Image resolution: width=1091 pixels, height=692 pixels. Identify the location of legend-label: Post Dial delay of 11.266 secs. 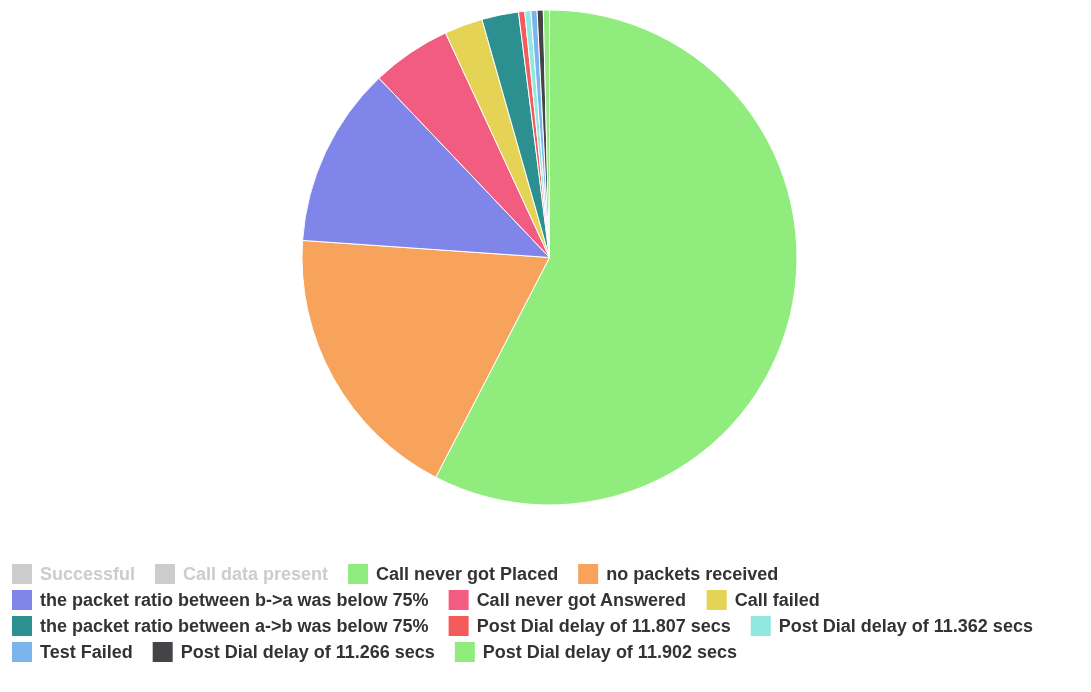
(307, 652).